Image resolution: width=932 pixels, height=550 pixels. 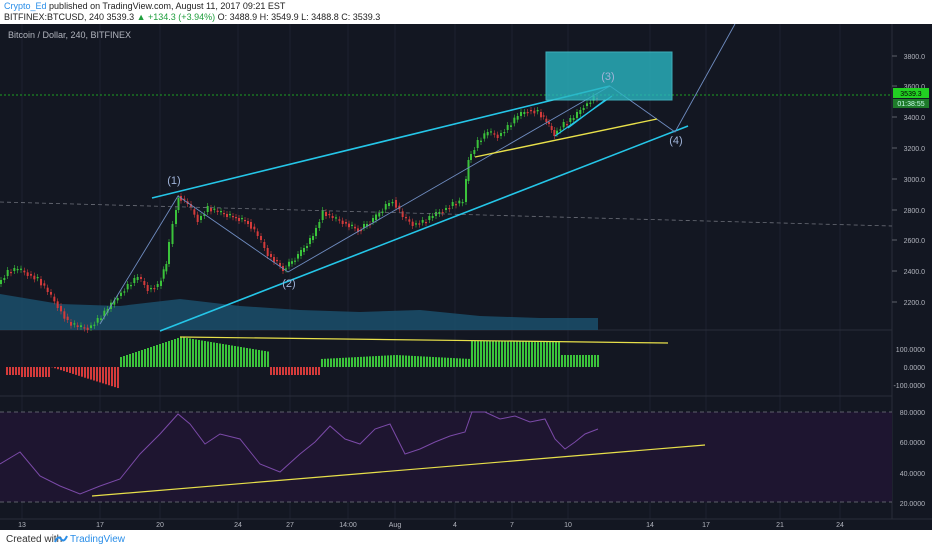 What do you see at coordinates (912, 443) in the screenshot?
I see `rsi-tick-label: 60.0000` at bounding box center [912, 443].